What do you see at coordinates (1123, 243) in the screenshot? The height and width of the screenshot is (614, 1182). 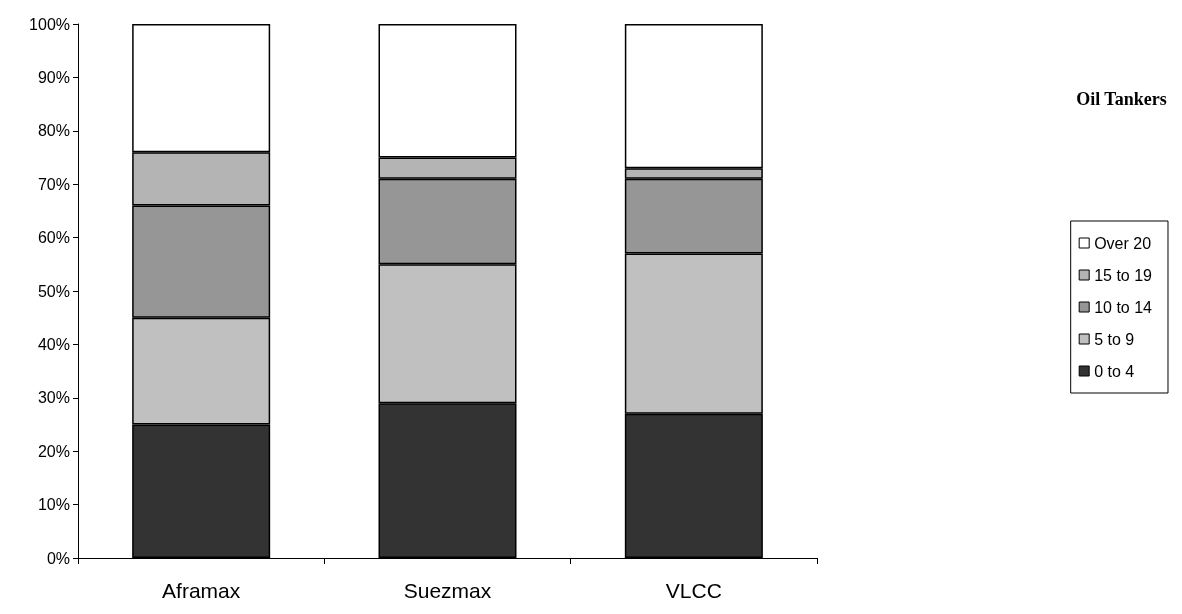 I see `legend-label: Over 20` at bounding box center [1123, 243].